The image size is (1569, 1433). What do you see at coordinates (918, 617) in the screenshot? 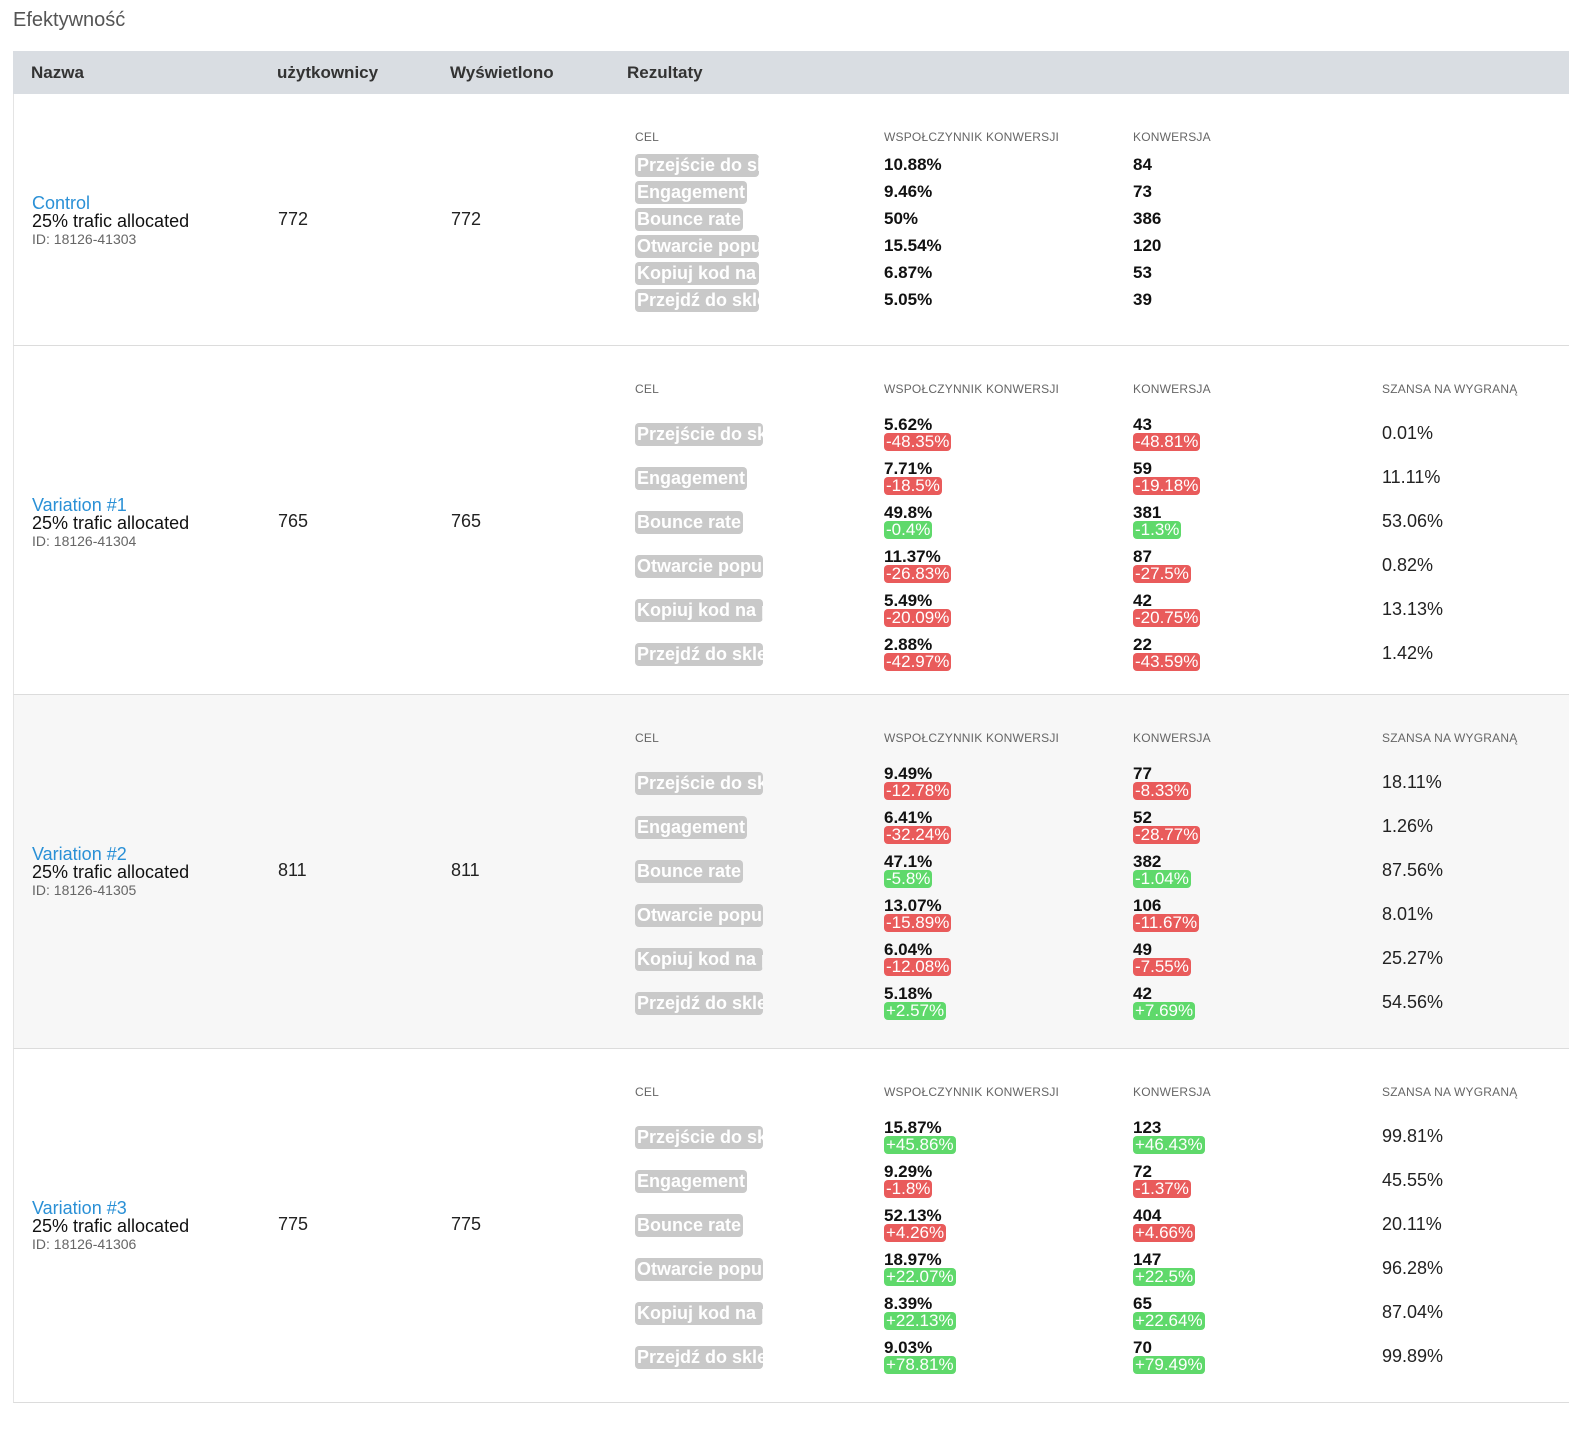
I see `conversion-rate-delta-badge: -20.09%` at bounding box center [918, 617].